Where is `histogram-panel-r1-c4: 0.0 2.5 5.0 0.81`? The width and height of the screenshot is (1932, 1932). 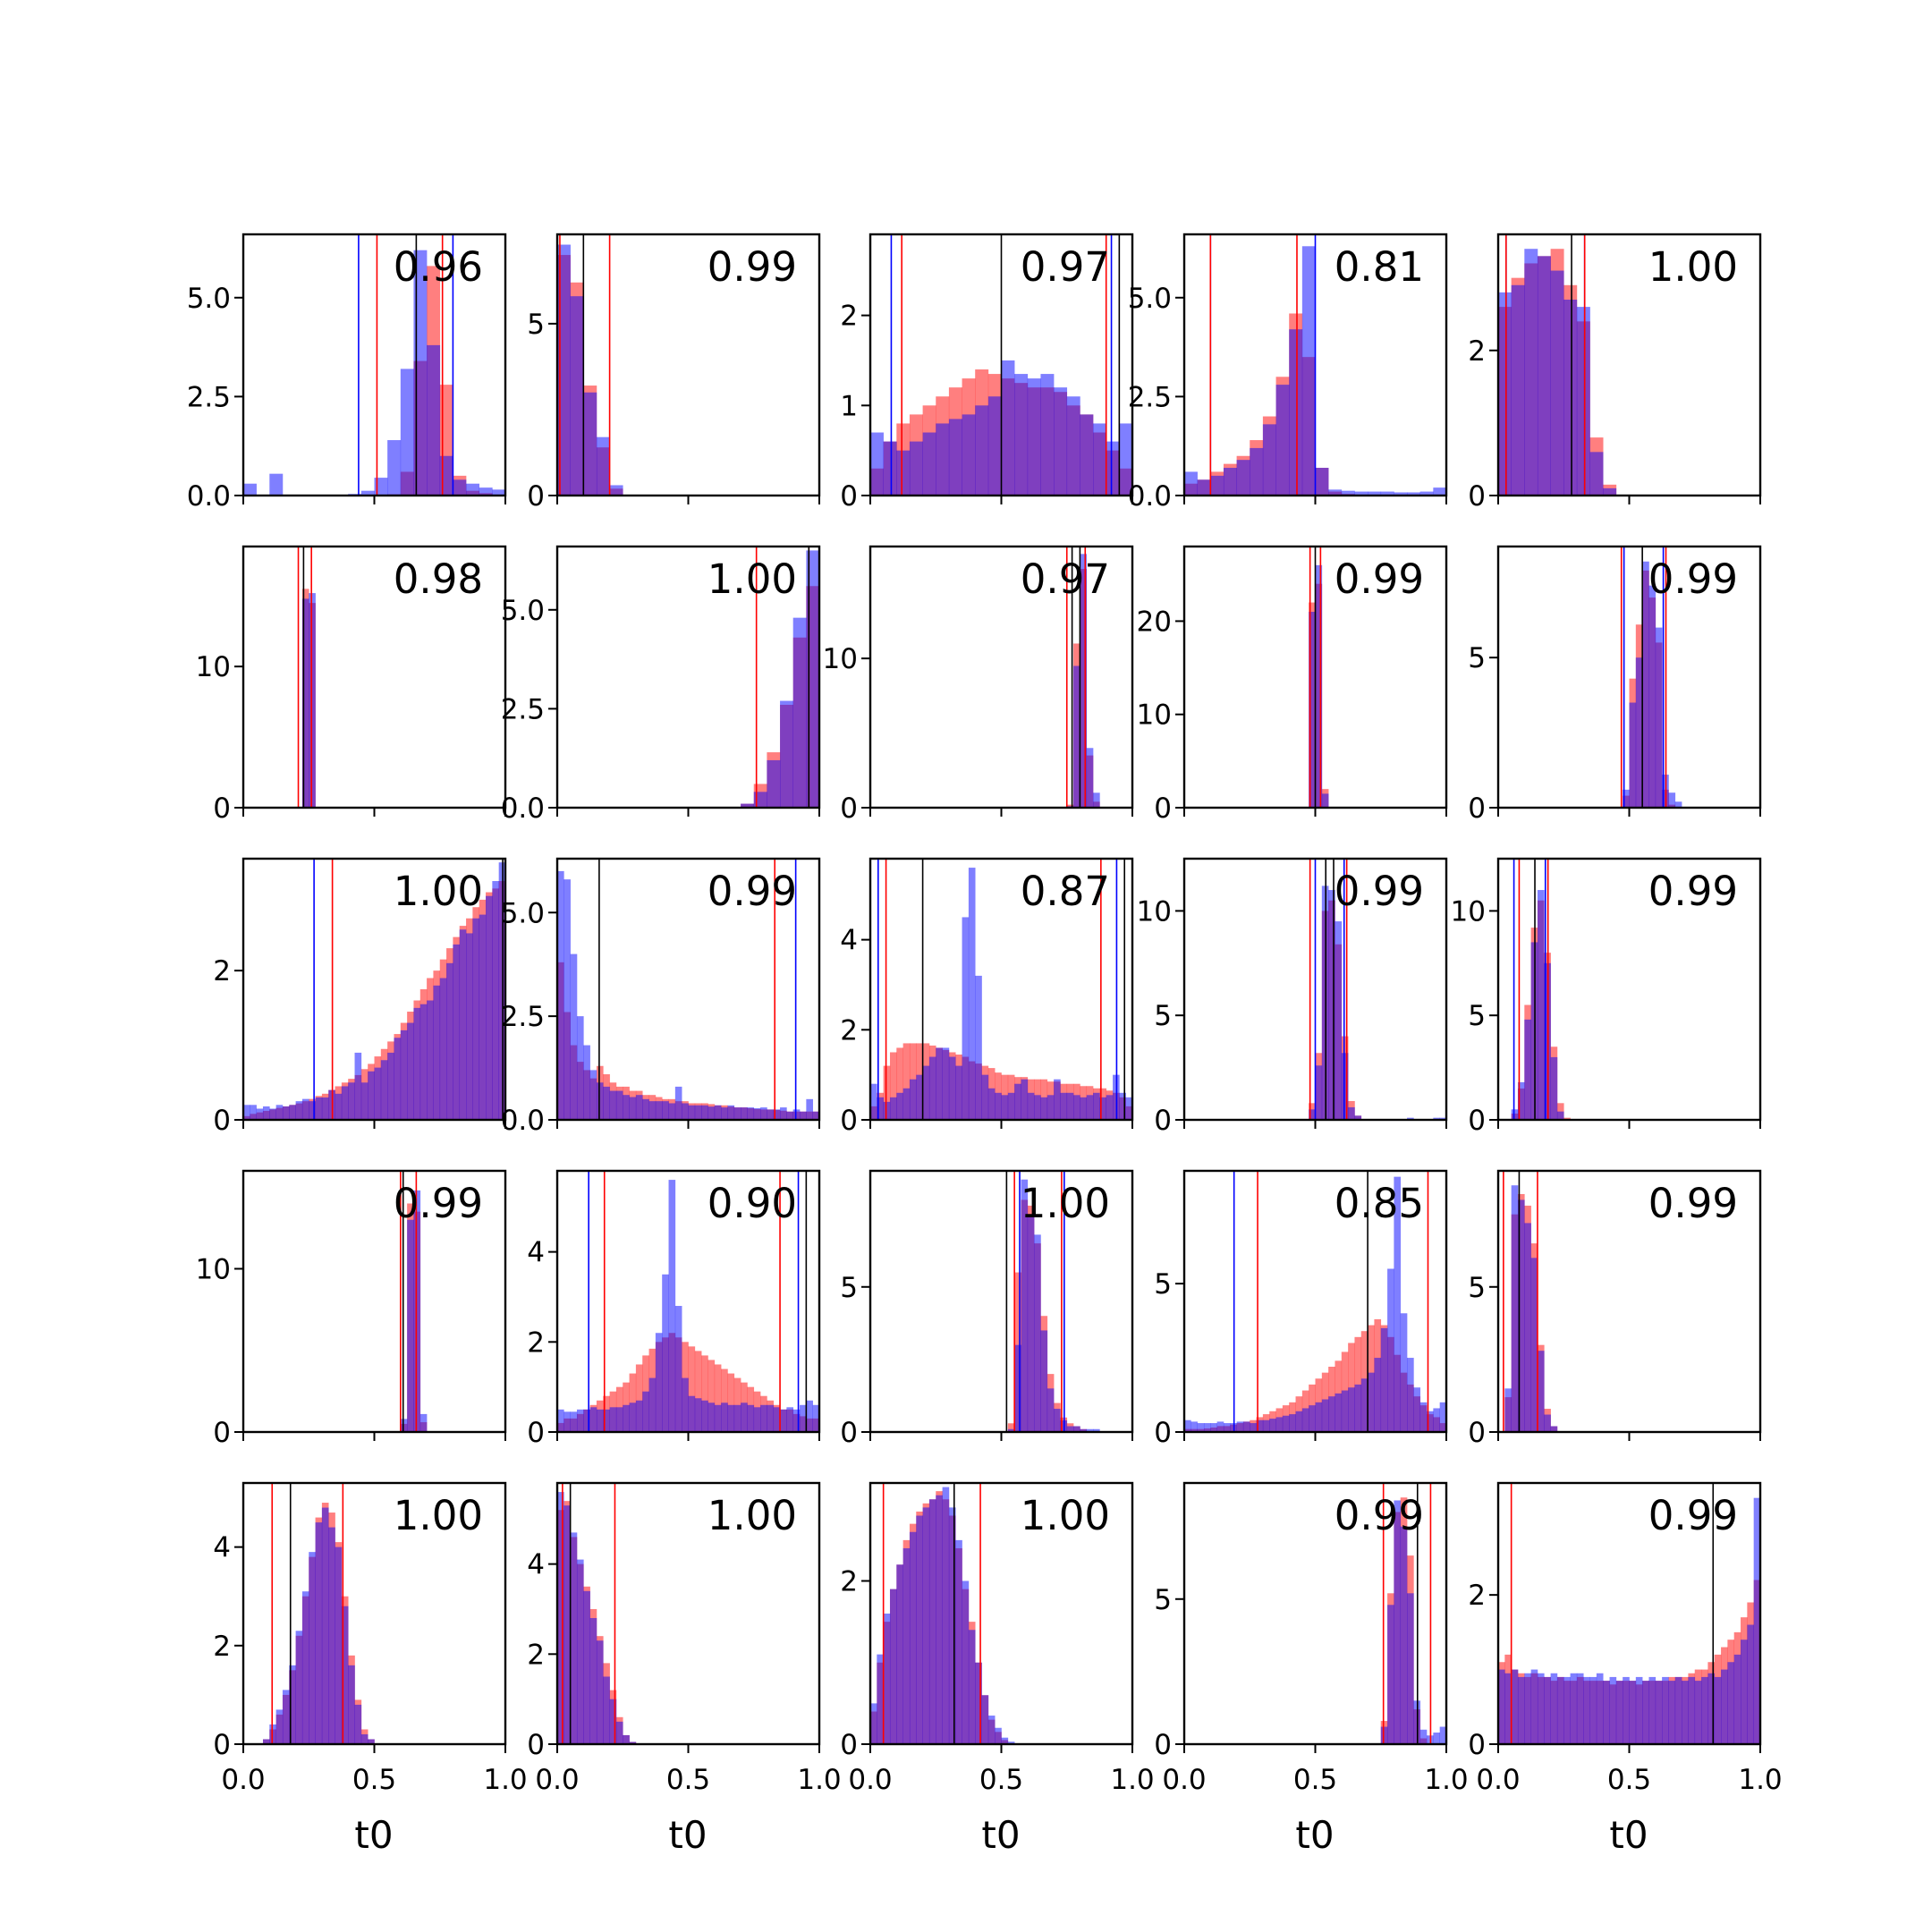
histogram-panel-r1-c4: 0.0 2.5 5.0 0.81 is located at coordinates (1288, 373).